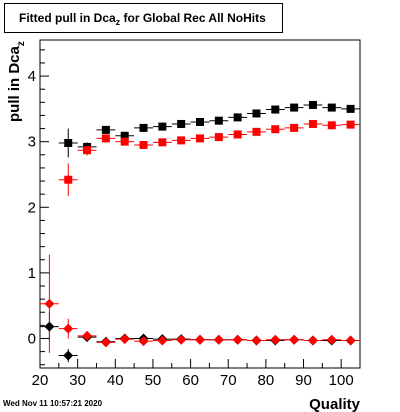  I want to click on chart-title-main: Fitted pull in Dca, so click(67, 18).